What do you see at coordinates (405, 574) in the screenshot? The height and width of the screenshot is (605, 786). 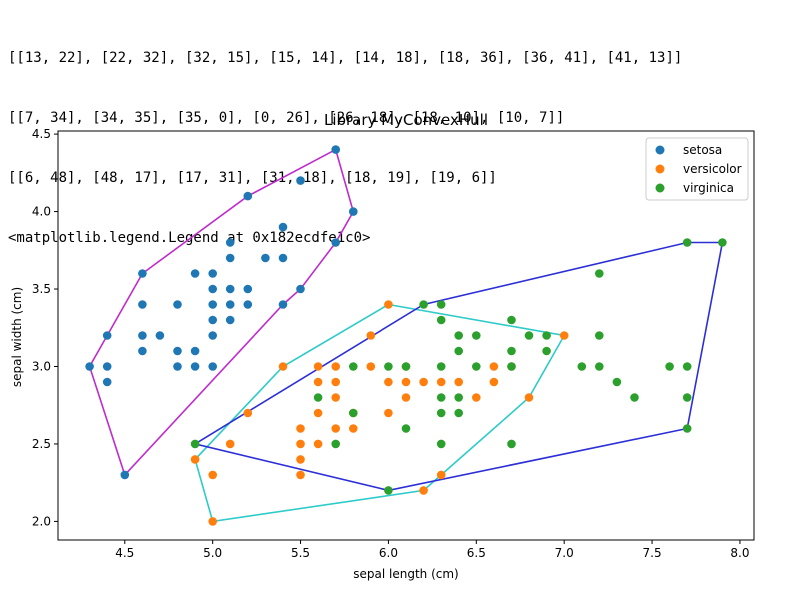 I see `x-axis-label: sepal length (cm)` at bounding box center [405, 574].